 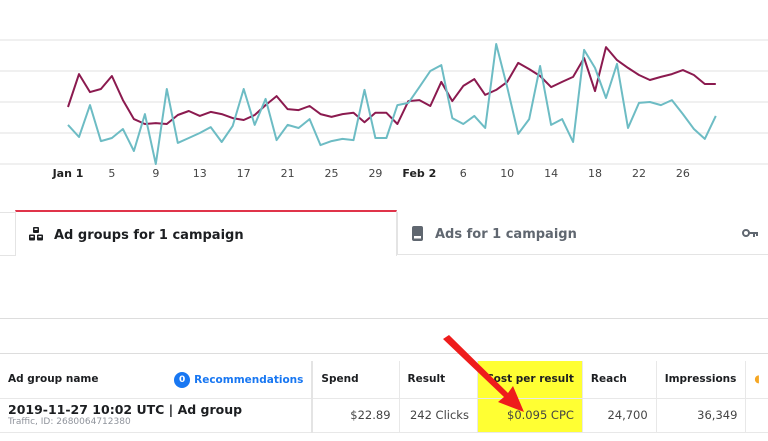 I want to click on column-header-reach: Reach, so click(x=619, y=380).